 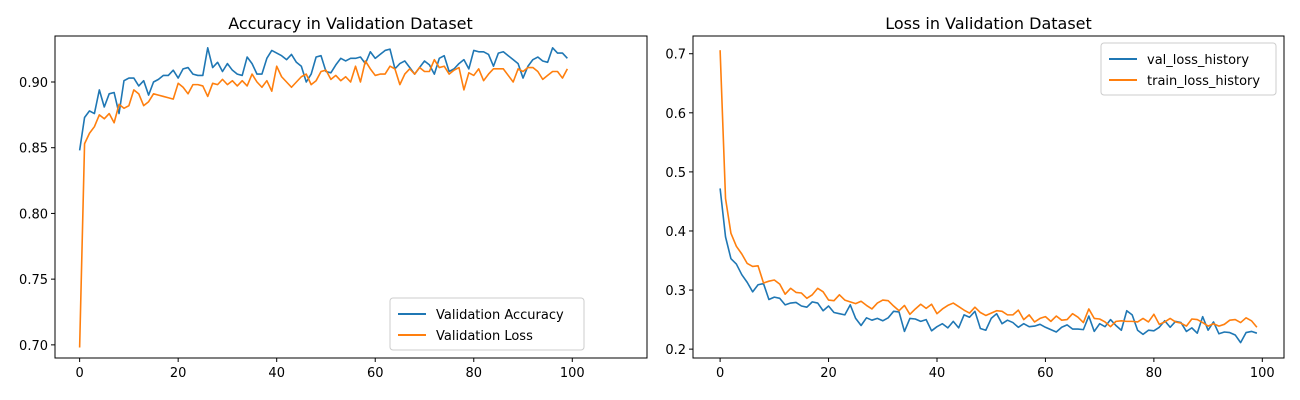 I want to click on y-tick-label: 0.75, so click(x=33, y=280).